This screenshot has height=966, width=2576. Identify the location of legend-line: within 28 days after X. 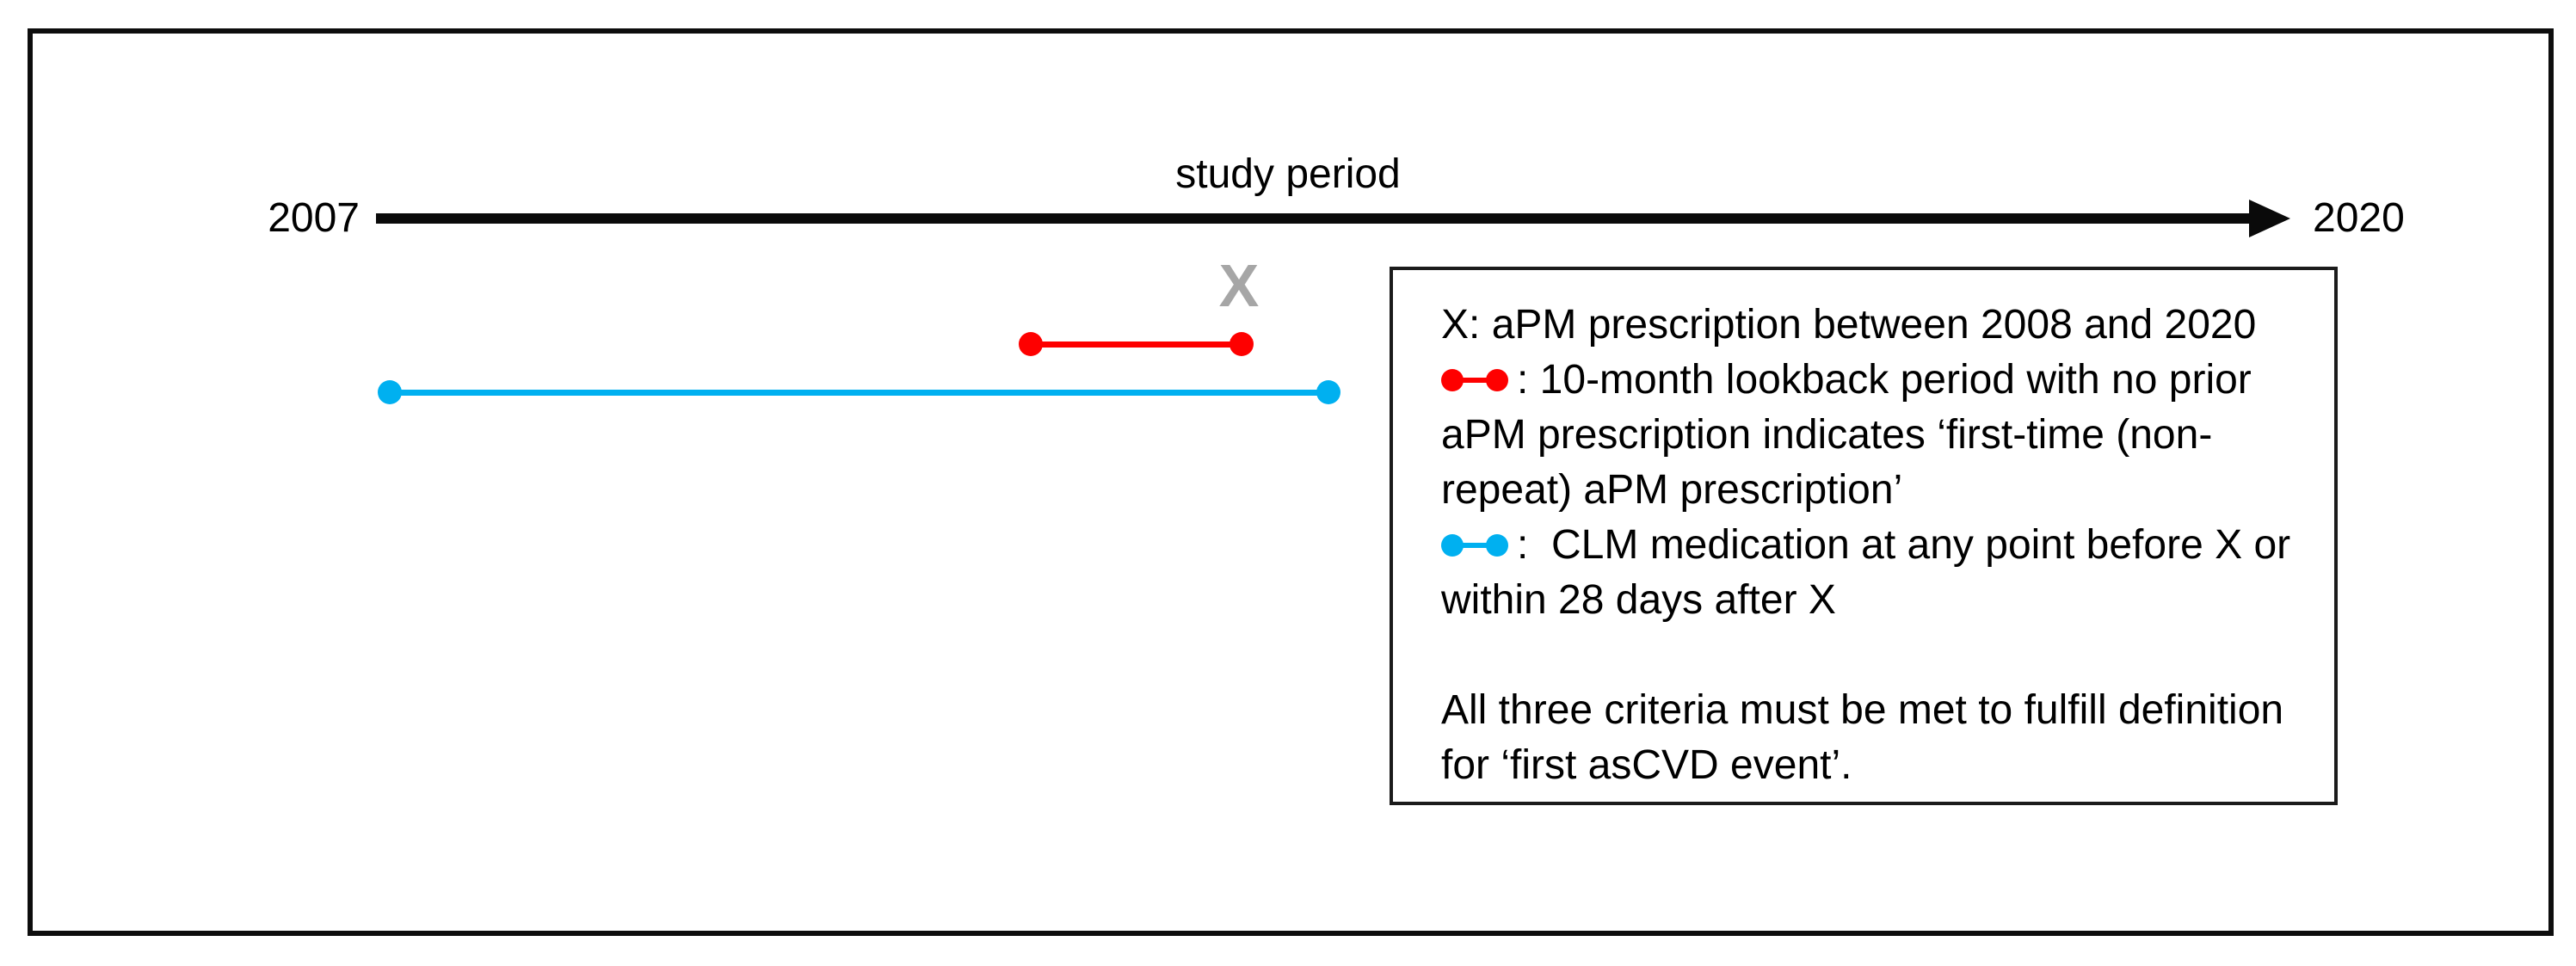
(1879, 601).